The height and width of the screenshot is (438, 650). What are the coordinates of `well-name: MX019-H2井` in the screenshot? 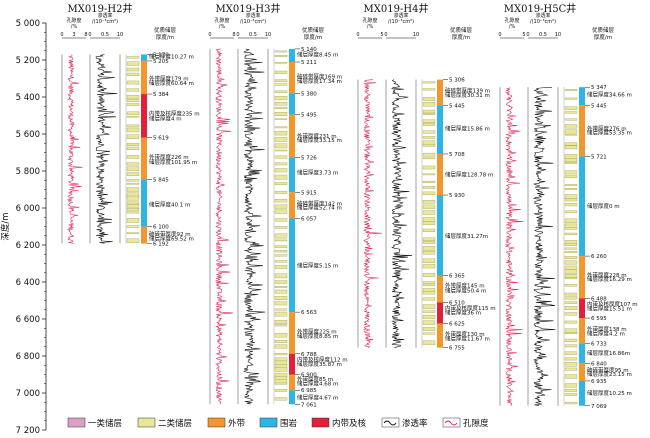 It's located at (100, 8).